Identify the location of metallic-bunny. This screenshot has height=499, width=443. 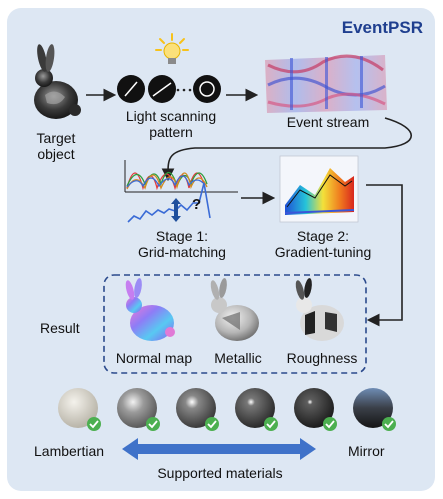
(234, 309).